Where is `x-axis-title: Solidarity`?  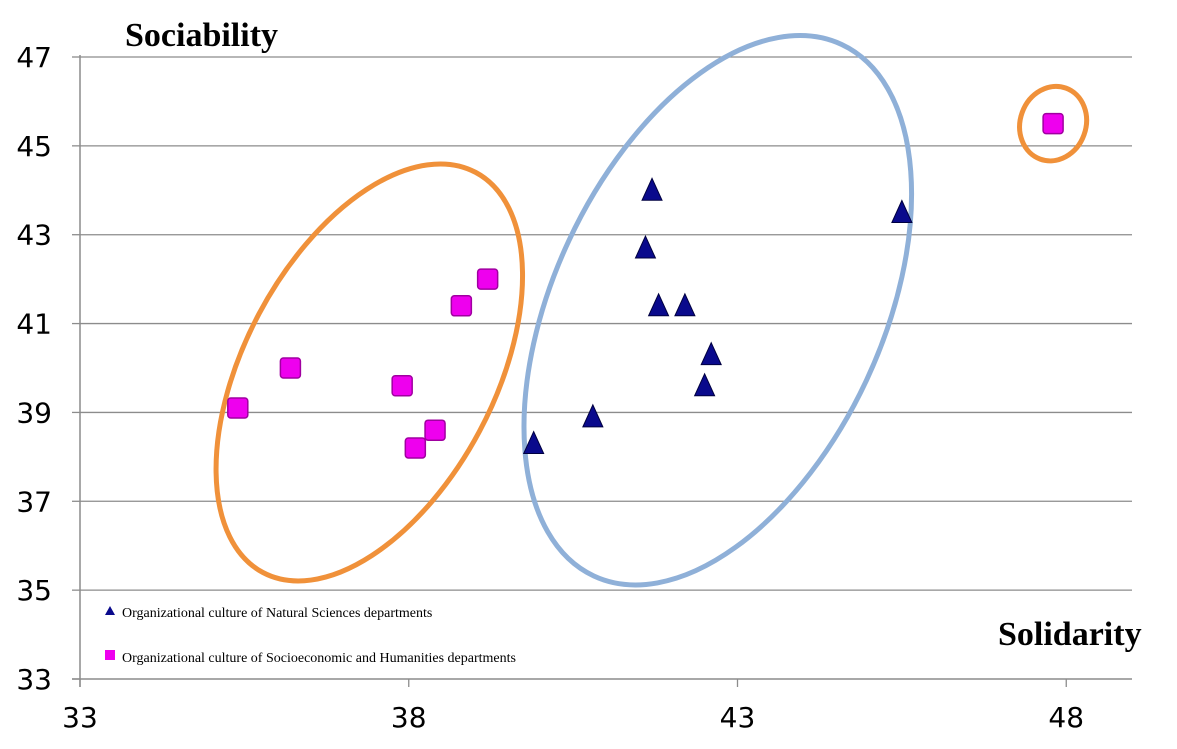 x-axis-title: Solidarity is located at coordinates (1070, 634).